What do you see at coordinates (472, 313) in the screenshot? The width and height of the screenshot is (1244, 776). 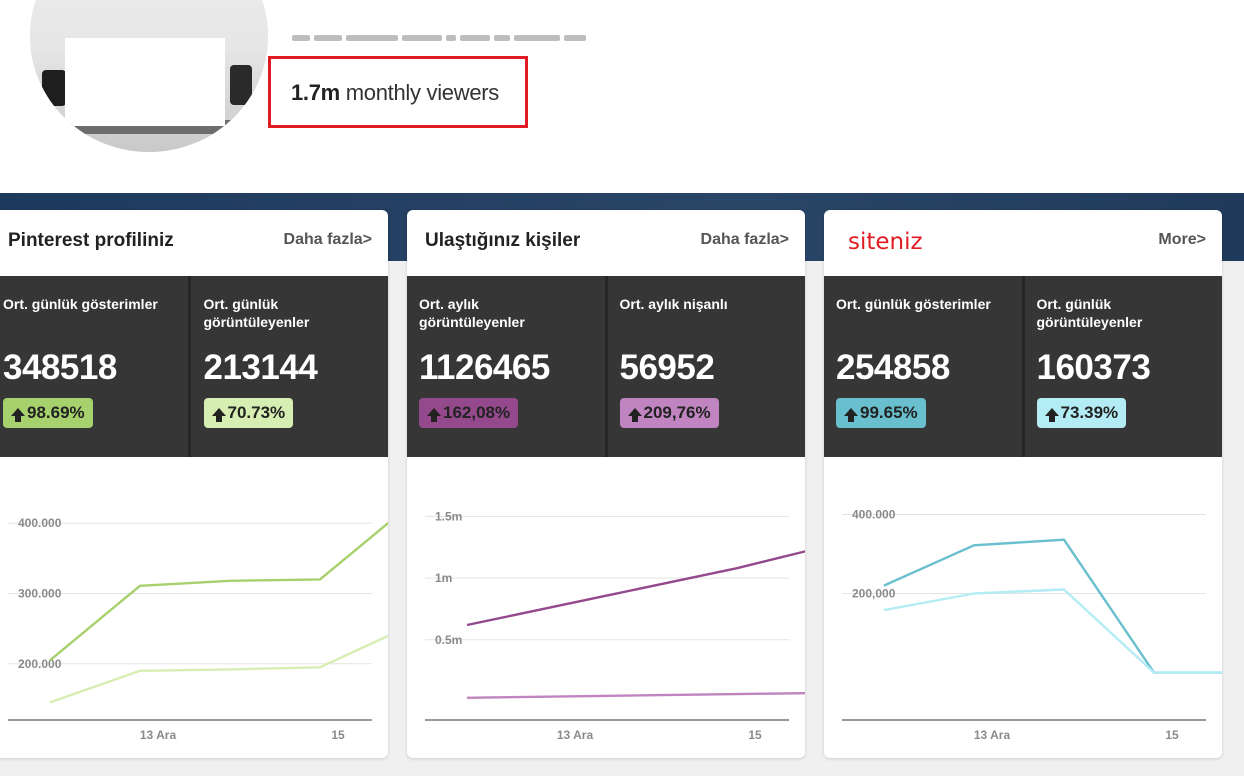 I see `stat-label: Ort. aylık görüntüleyenler` at bounding box center [472, 313].